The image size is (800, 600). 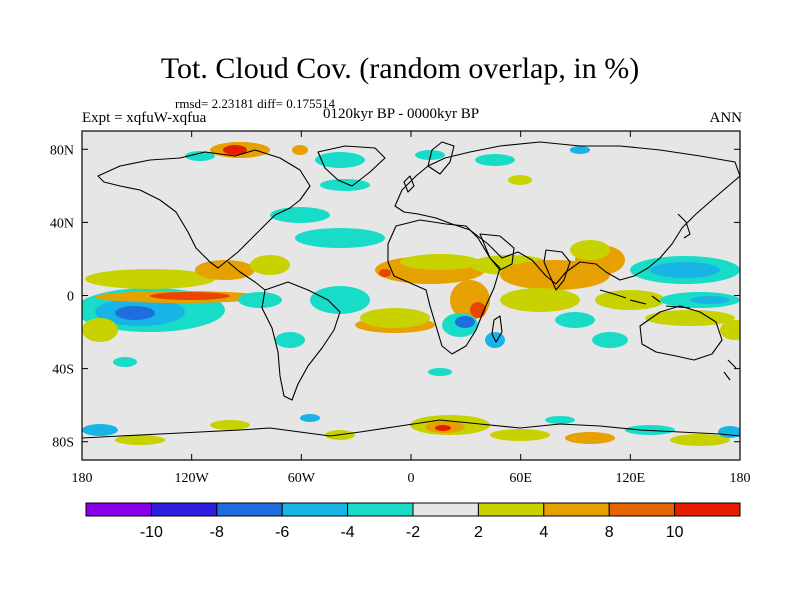 I want to click on season-label: ANN, so click(x=726, y=118).